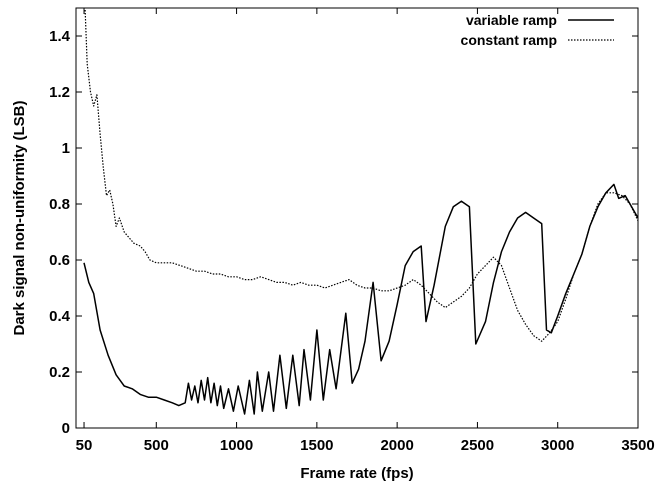  Describe the element at coordinates (356, 473) in the screenshot. I see `x-axis-title: Frame rate (fps)` at that location.